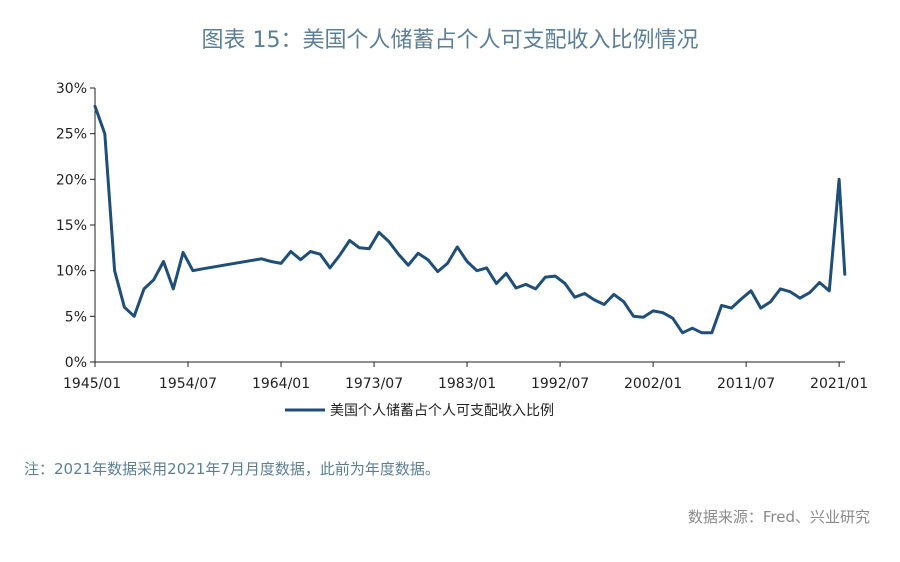  I want to click on y-tick-label: 0%, so click(76, 363).